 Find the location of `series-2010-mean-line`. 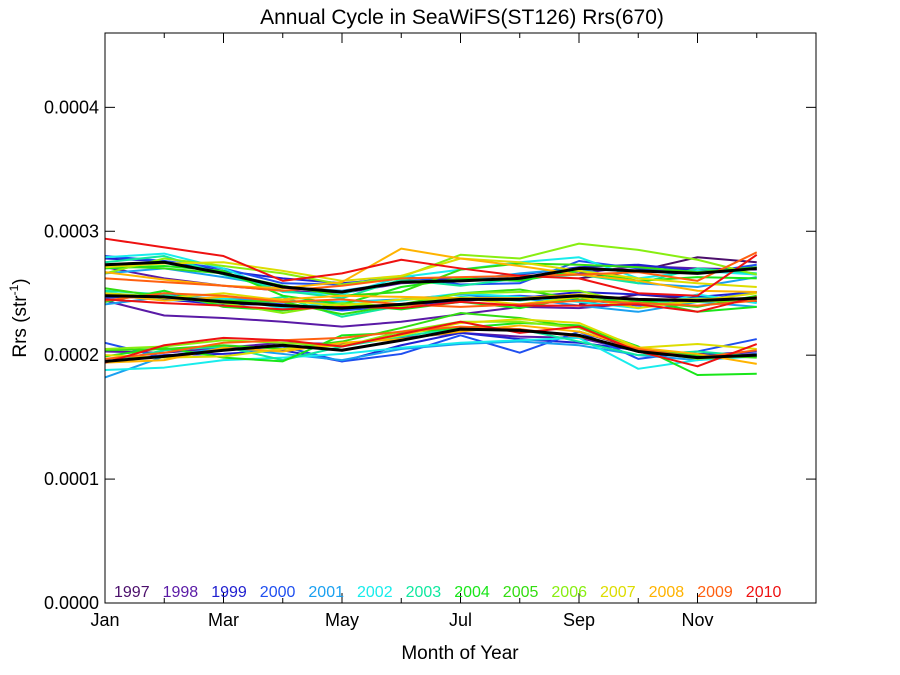

series-2010-mean-line is located at coordinates (430, 304).